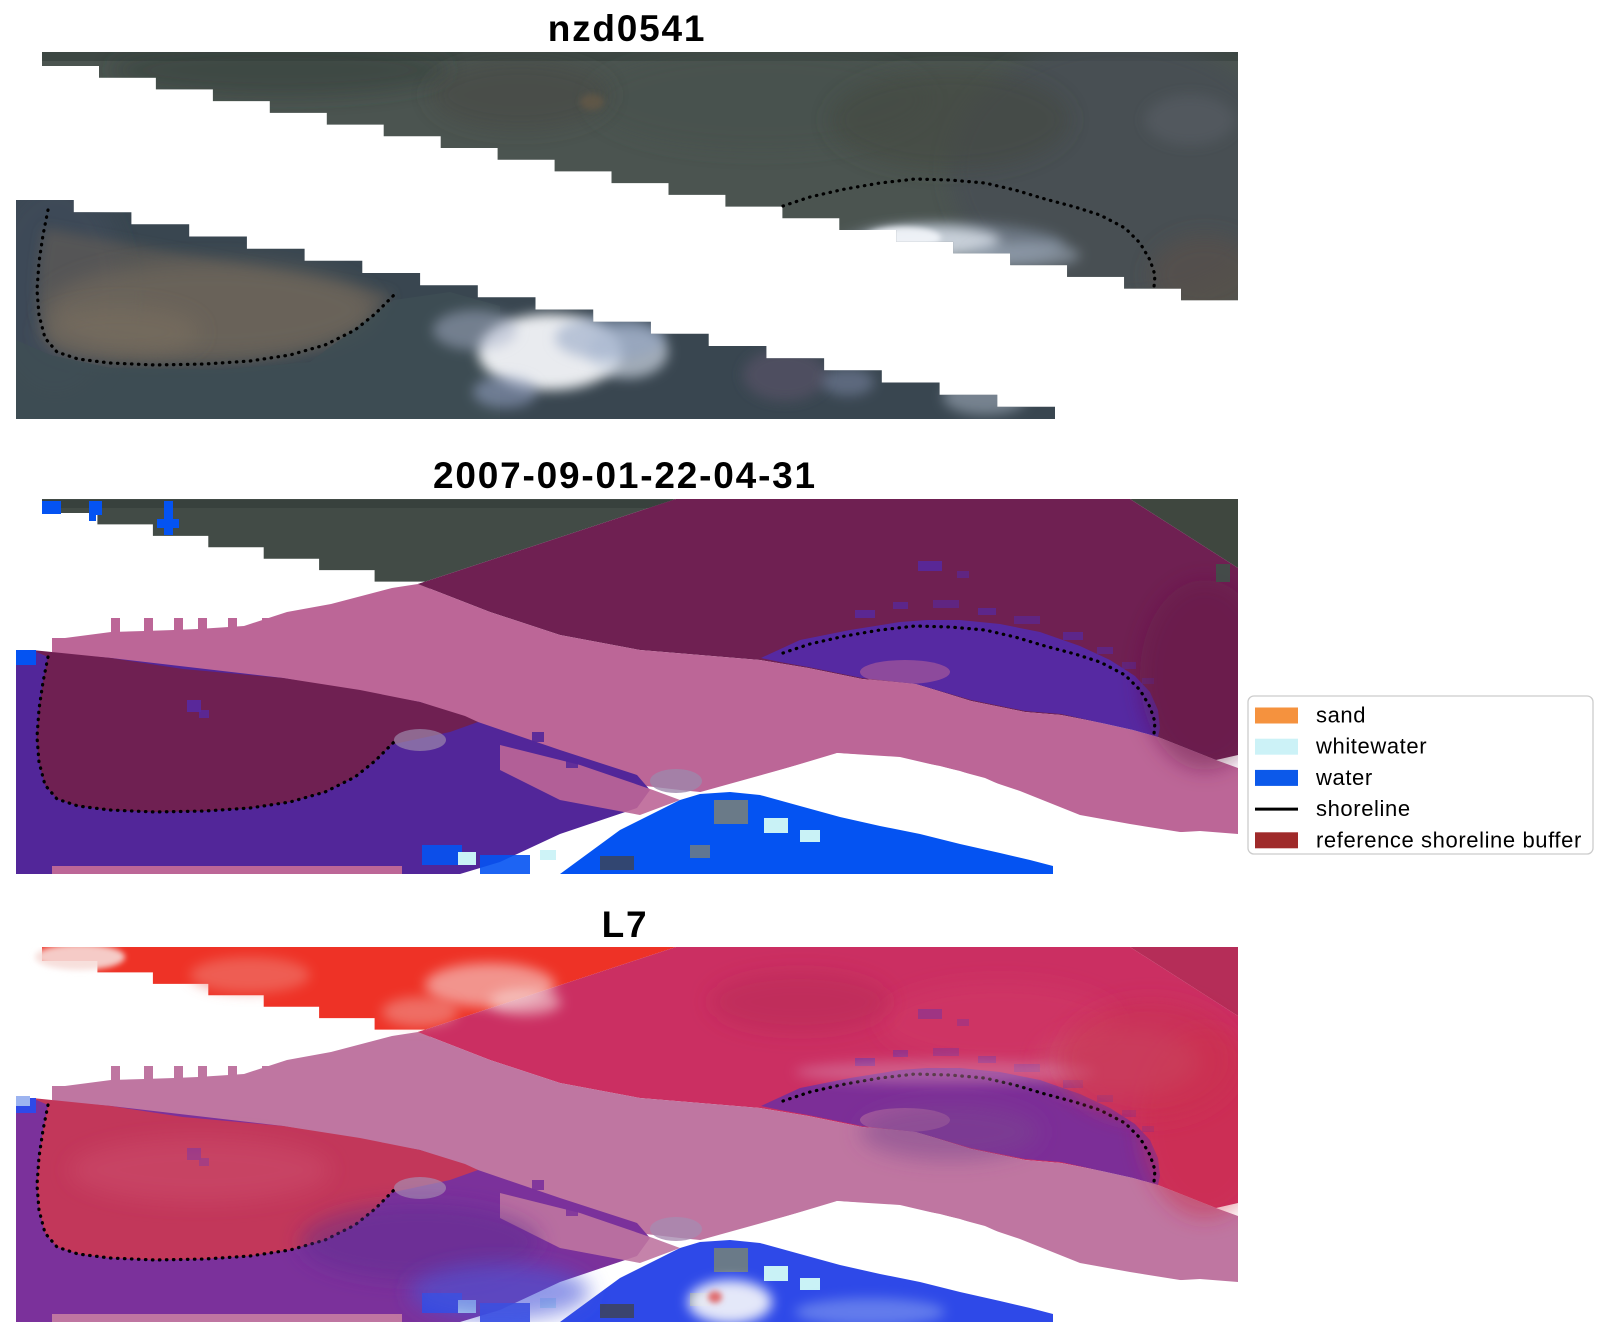 This screenshot has width=1608, height=1337. What do you see at coordinates (625, 475) in the screenshot?
I see `svg-text: 2007-09-01-22-04-31` at bounding box center [625, 475].